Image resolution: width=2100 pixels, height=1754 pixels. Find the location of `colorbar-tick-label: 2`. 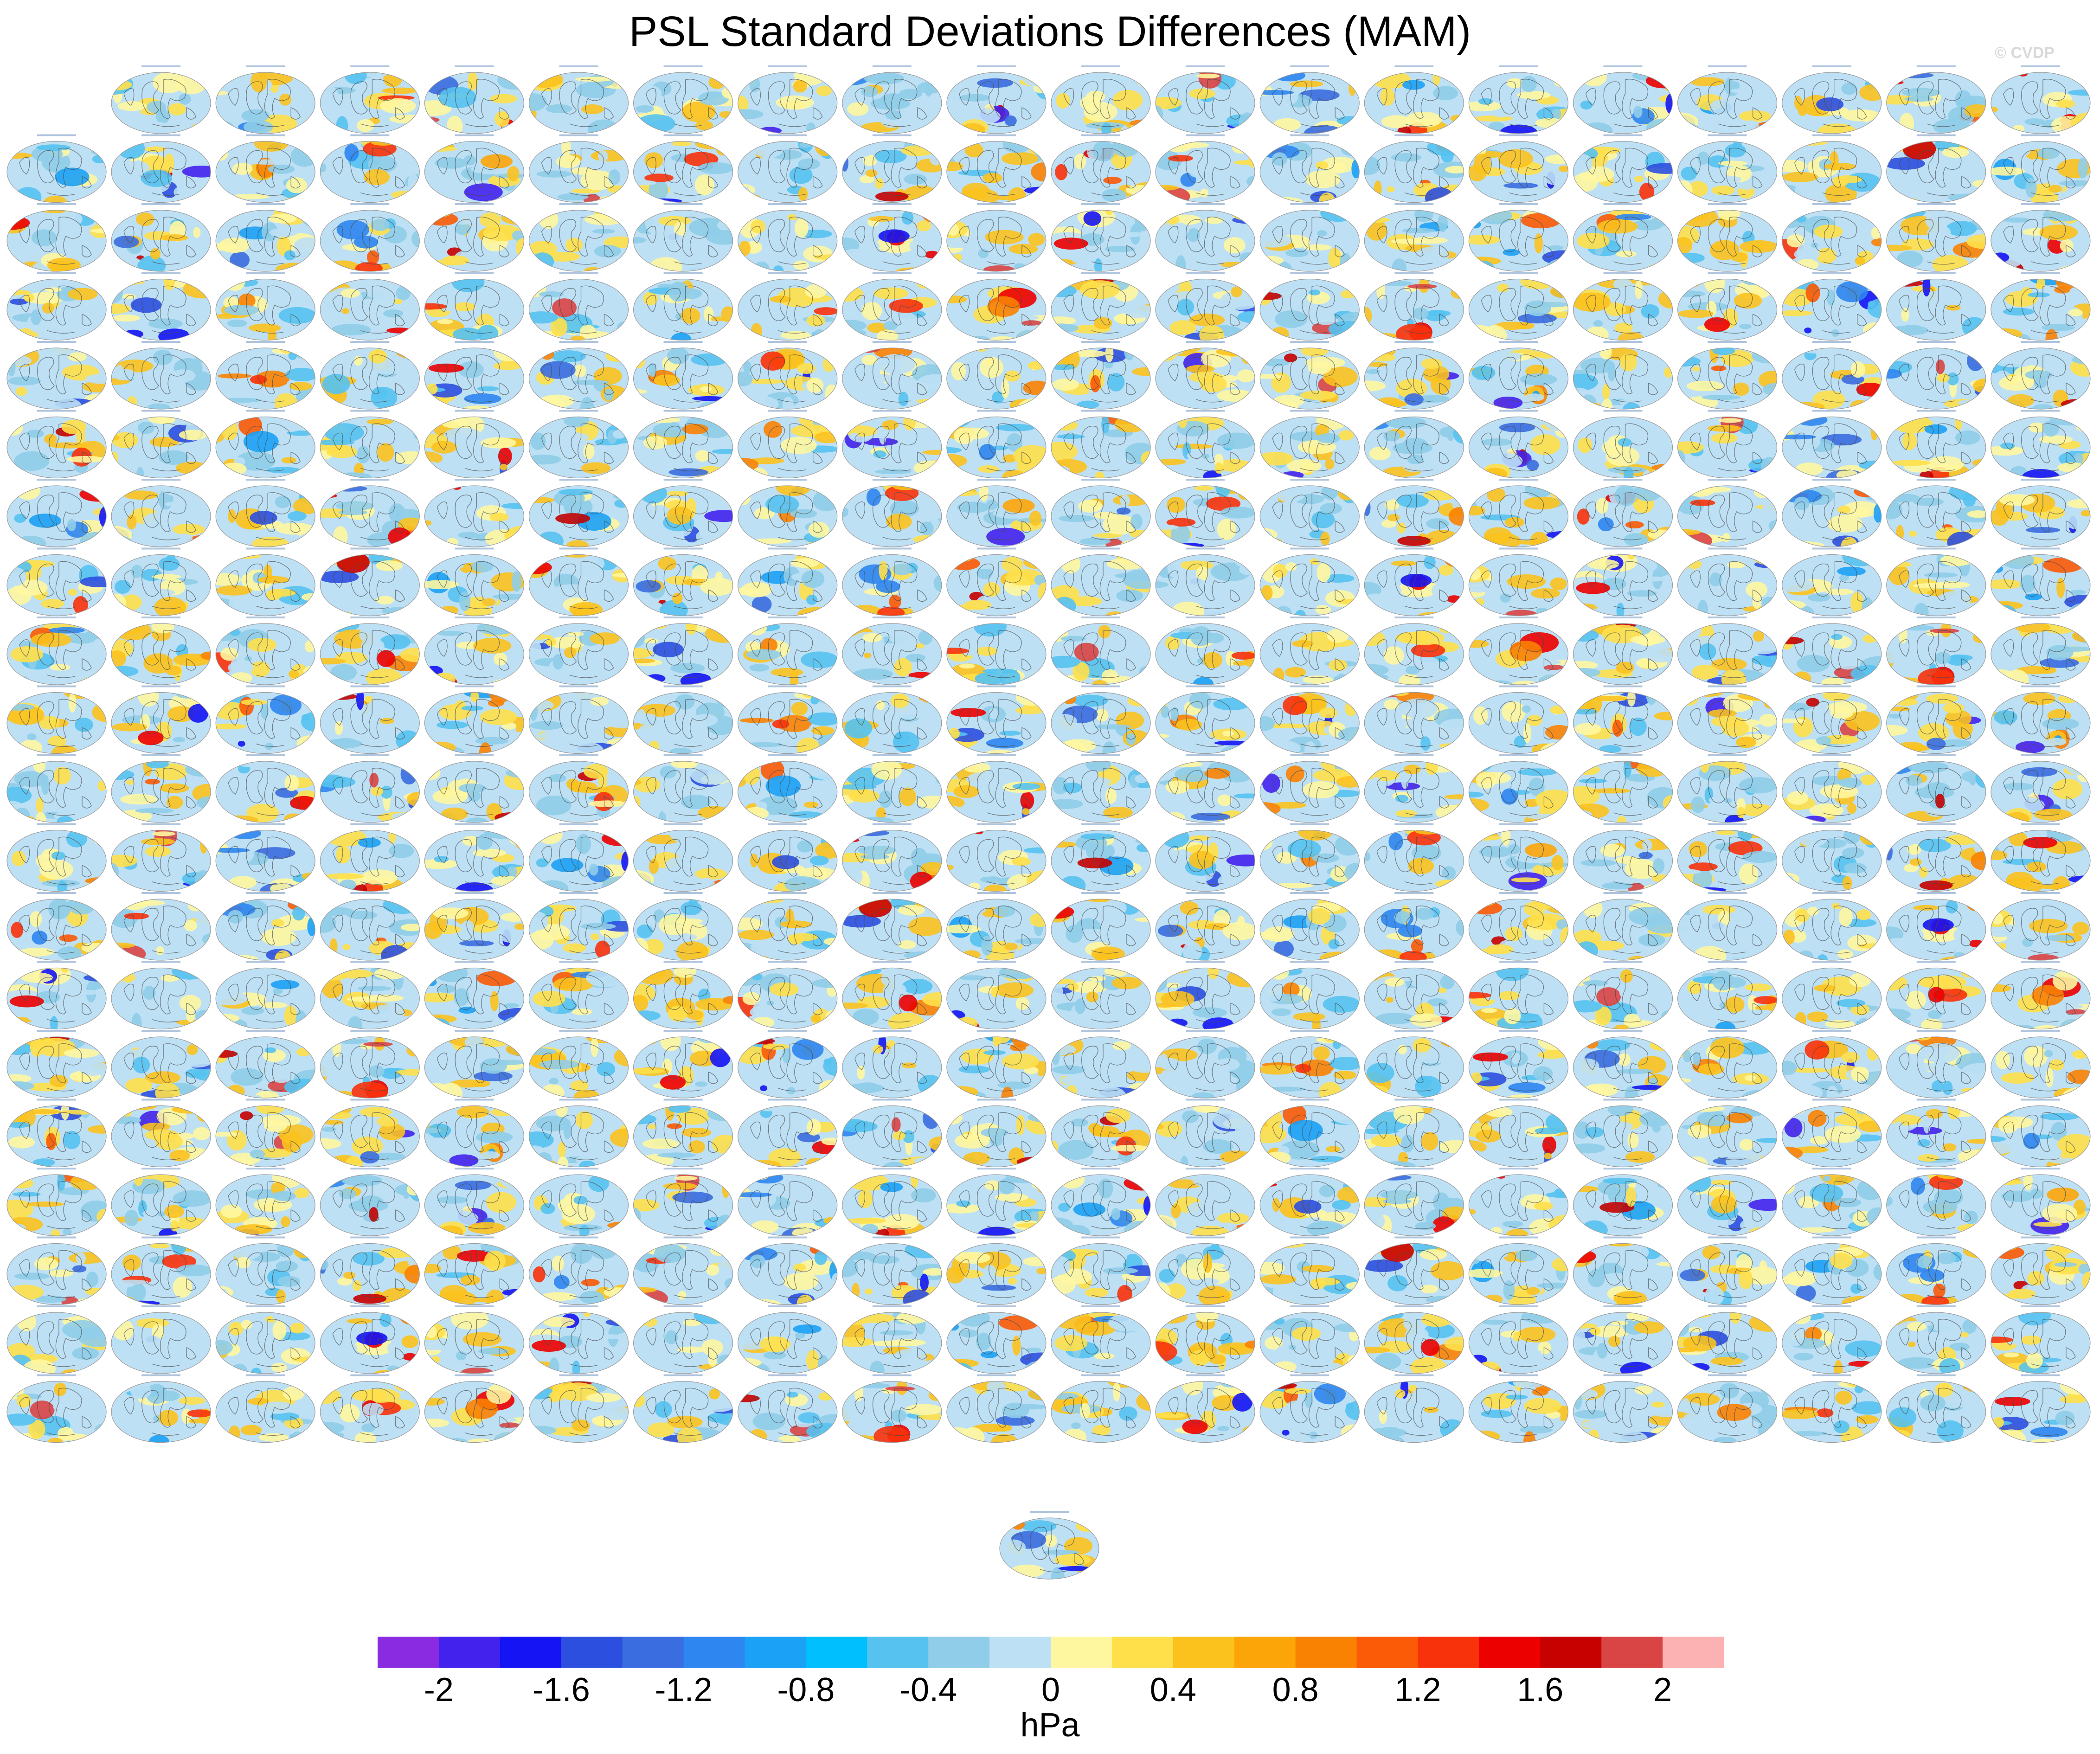

colorbar-tick-label: 2 is located at coordinates (1662, 1690).